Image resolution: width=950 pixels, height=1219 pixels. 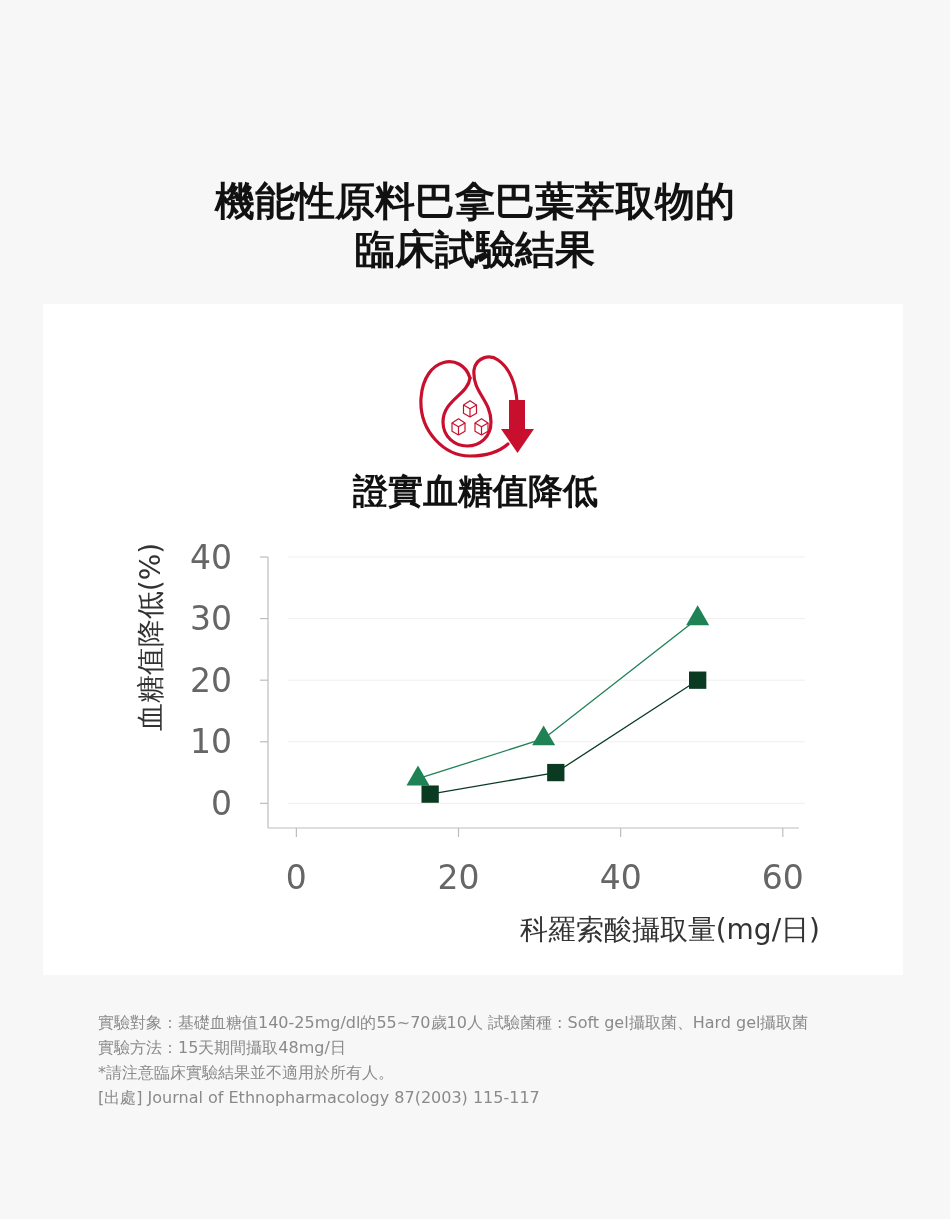 I want to click on y-axis-title: 血糖值降低(%), so click(x=150, y=637).